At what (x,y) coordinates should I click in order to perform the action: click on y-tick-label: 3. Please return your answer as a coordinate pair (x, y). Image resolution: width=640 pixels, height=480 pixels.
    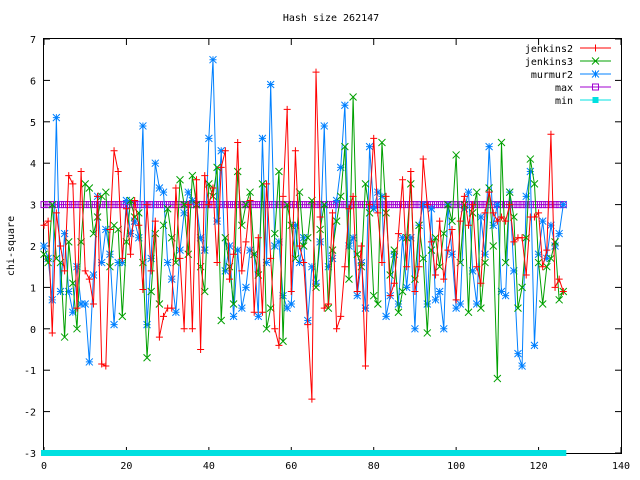
    Looking at the image, I should click on (33, 206).